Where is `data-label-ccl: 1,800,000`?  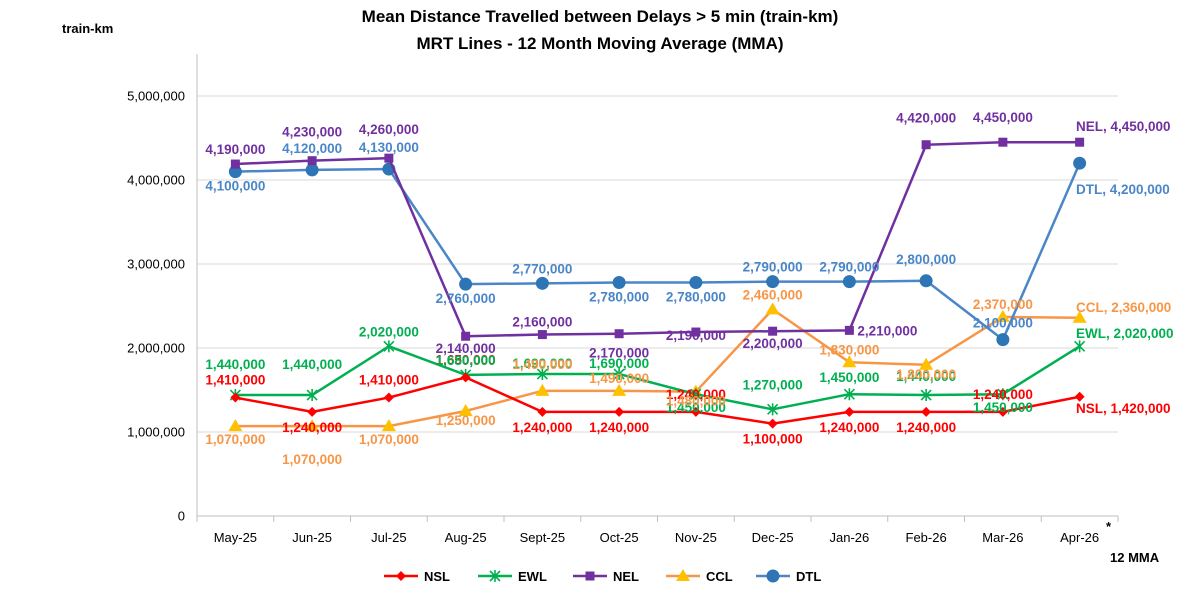
data-label-ccl: 1,800,000 is located at coordinates (926, 374).